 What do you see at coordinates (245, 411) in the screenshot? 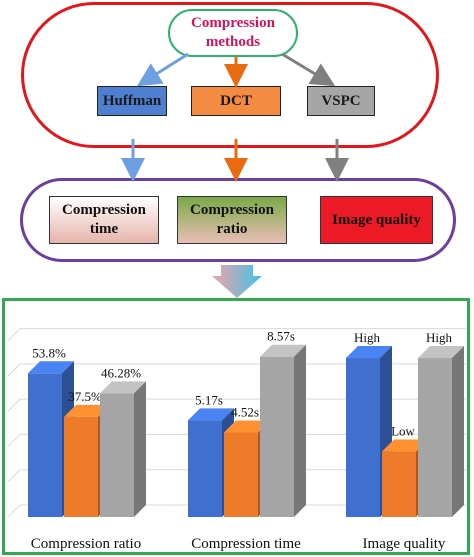
I see `bar-value-label: 4.52s` at bounding box center [245, 411].